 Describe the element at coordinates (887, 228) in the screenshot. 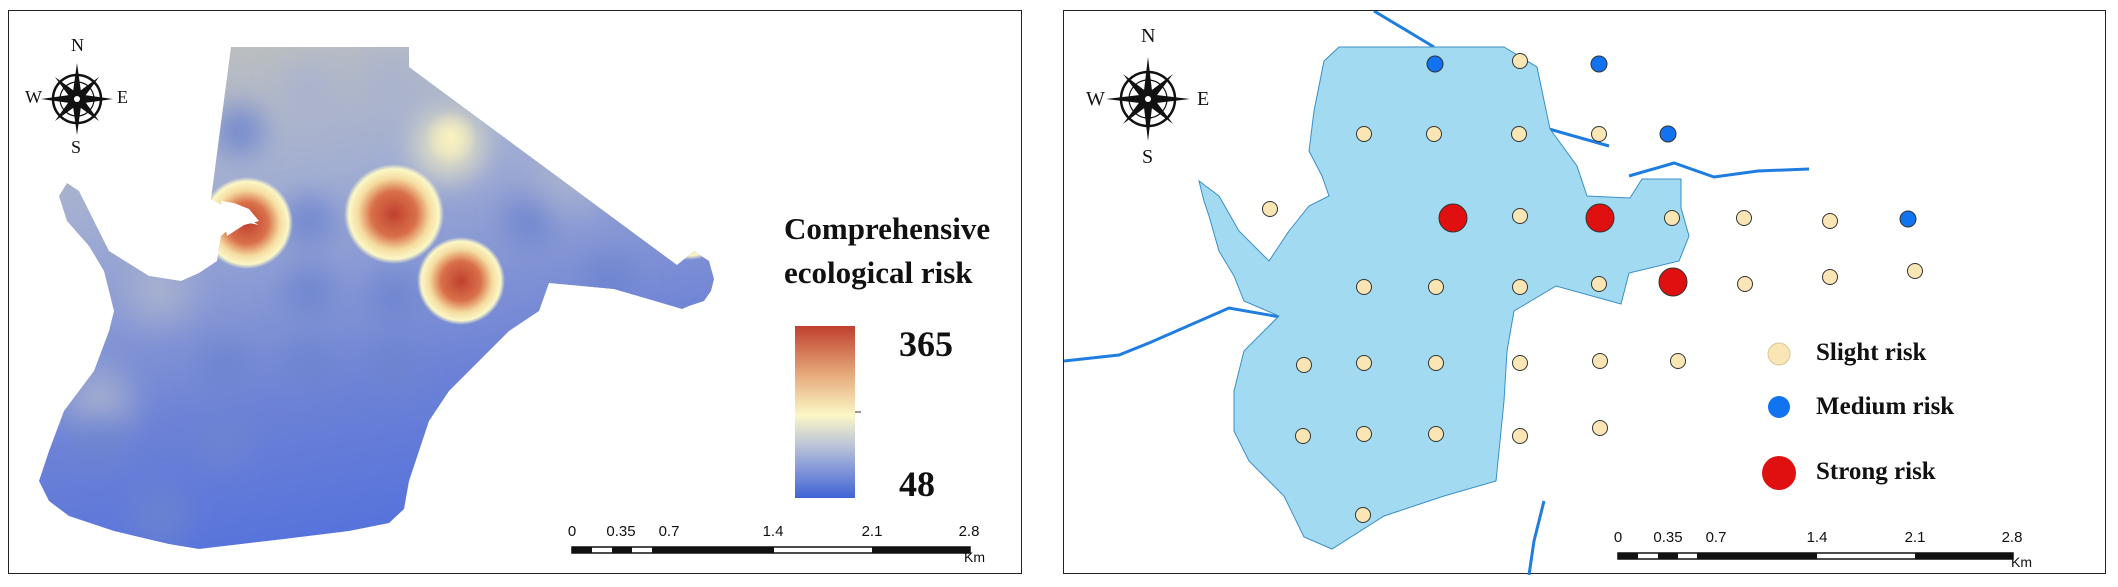

I see `legend-title-line-1: Comprehensive` at that location.